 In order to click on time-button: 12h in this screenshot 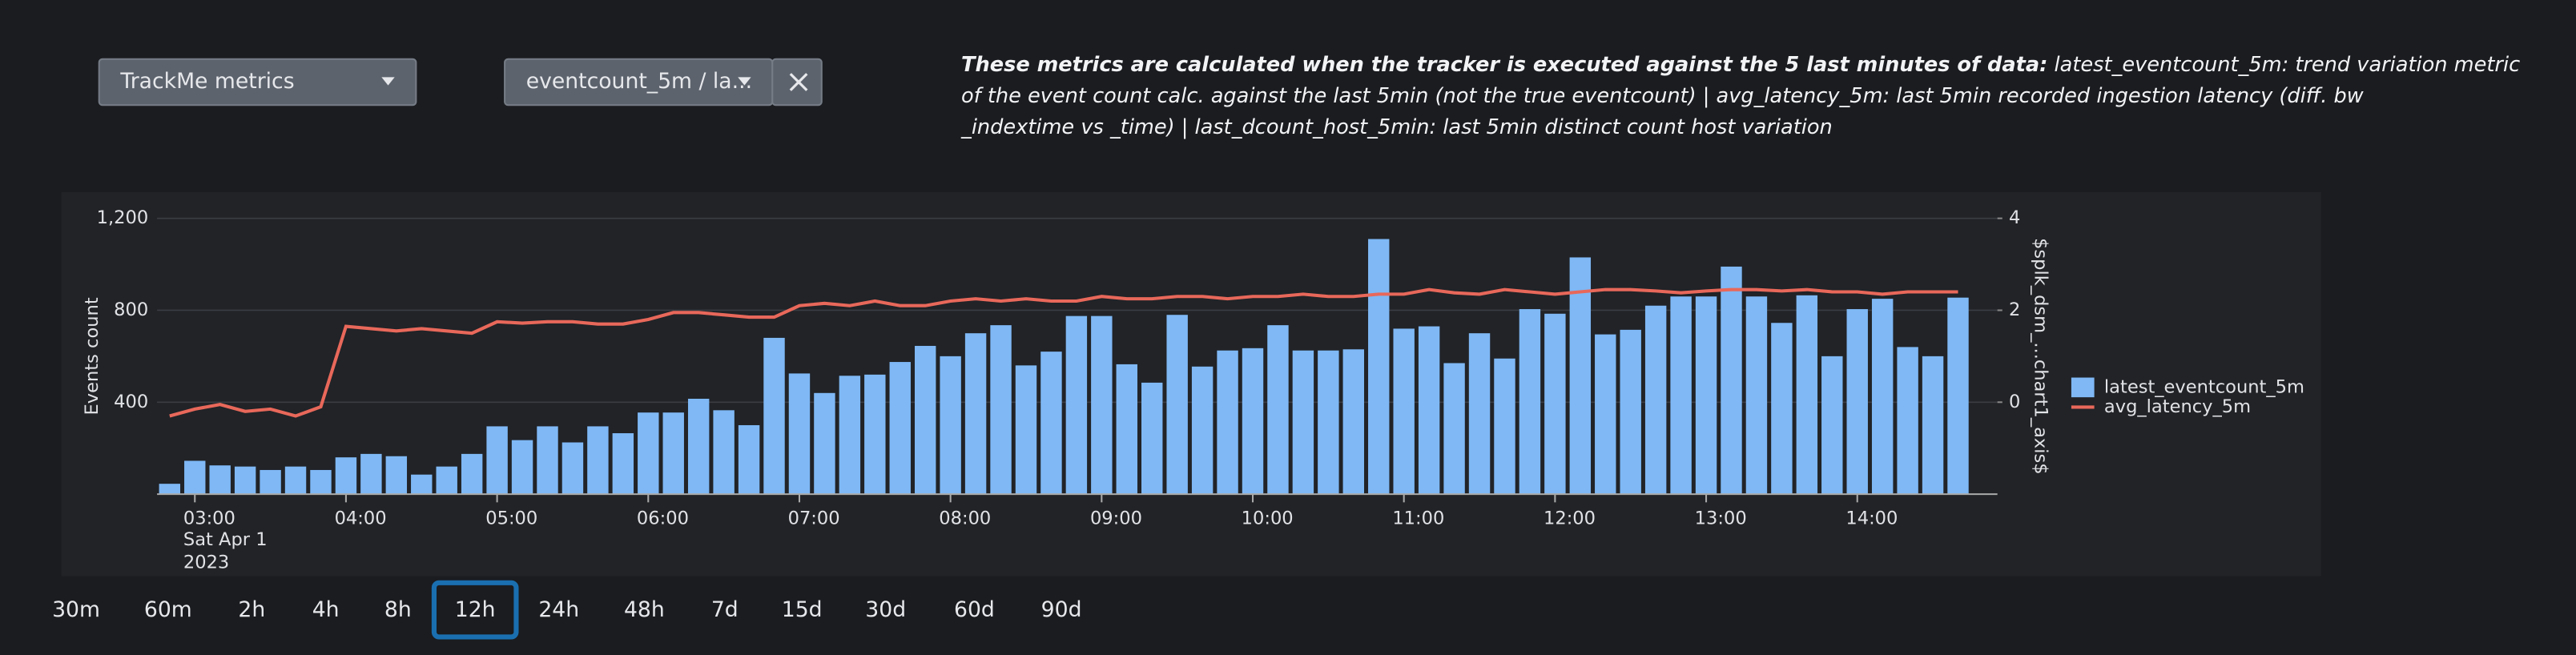, I will do `click(475, 609)`.